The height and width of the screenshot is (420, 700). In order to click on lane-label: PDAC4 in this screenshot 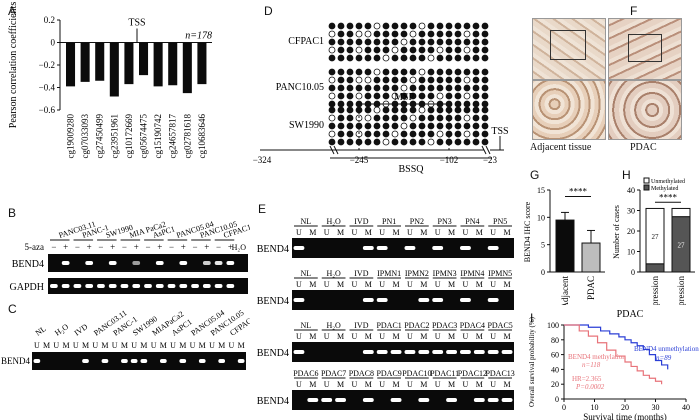, I will do `click(472, 325)`.